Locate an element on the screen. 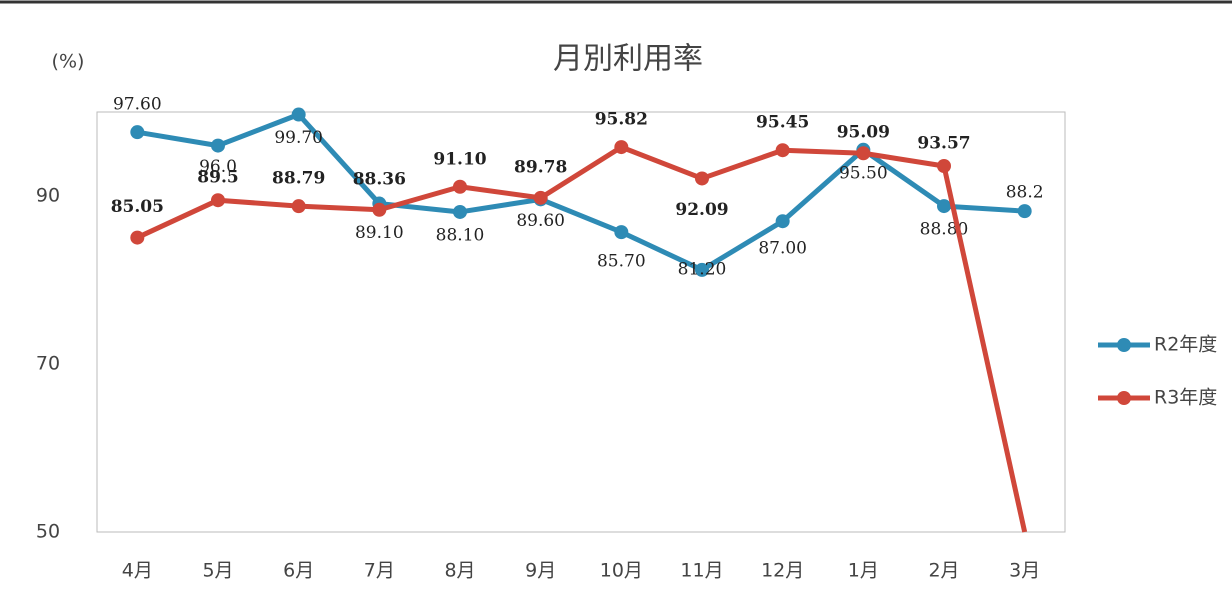  legend-label: R3年度 is located at coordinates (1185, 398).